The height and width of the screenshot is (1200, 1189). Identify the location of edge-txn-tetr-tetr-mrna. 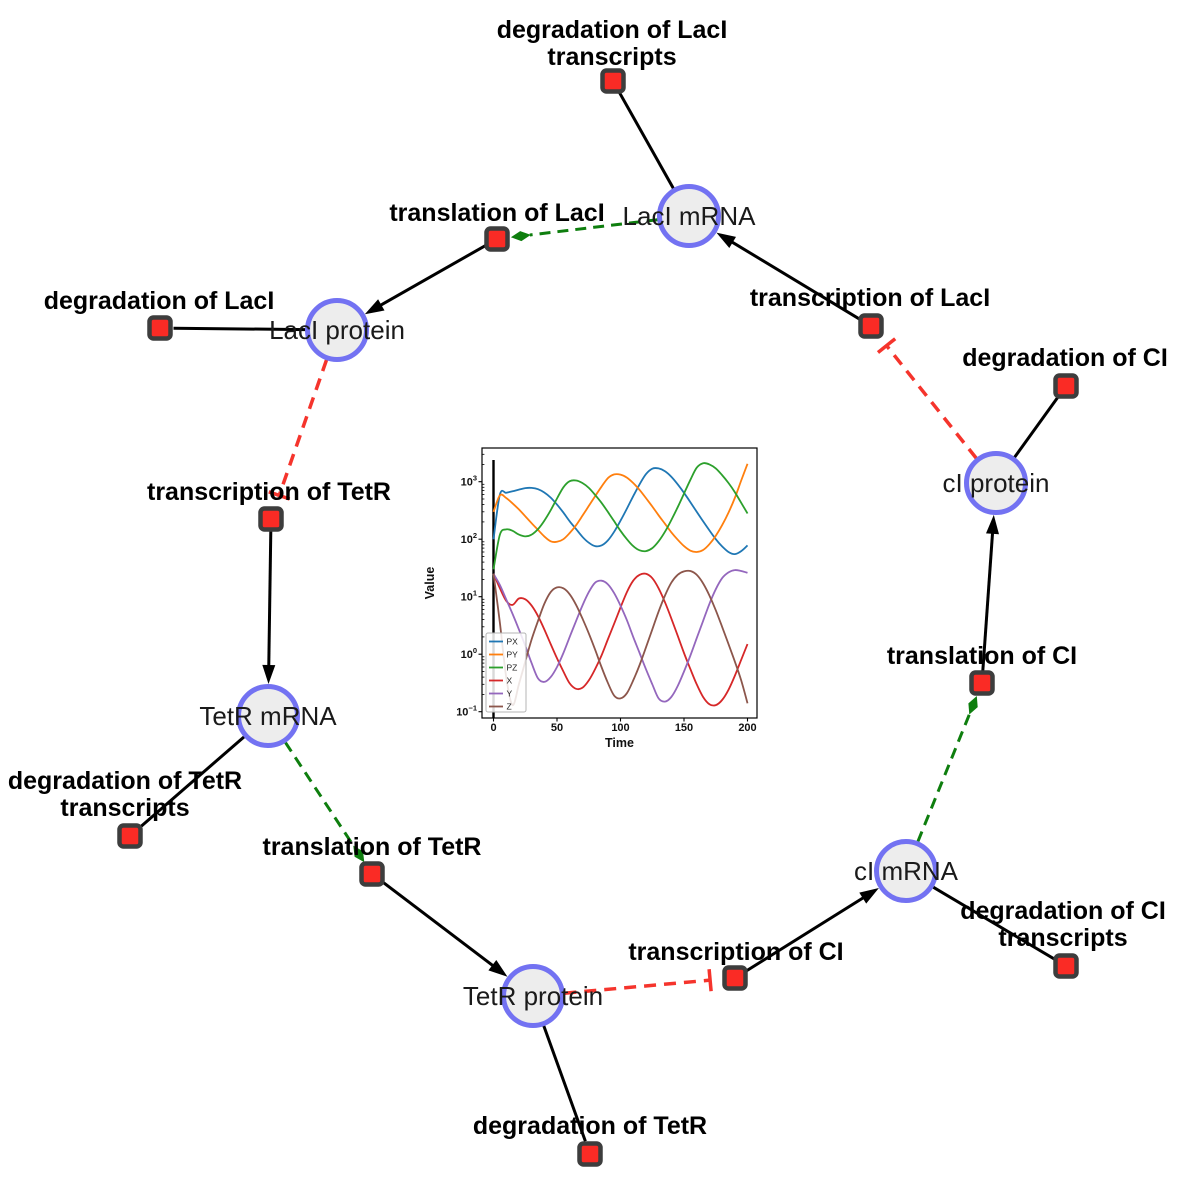
(270, 601).